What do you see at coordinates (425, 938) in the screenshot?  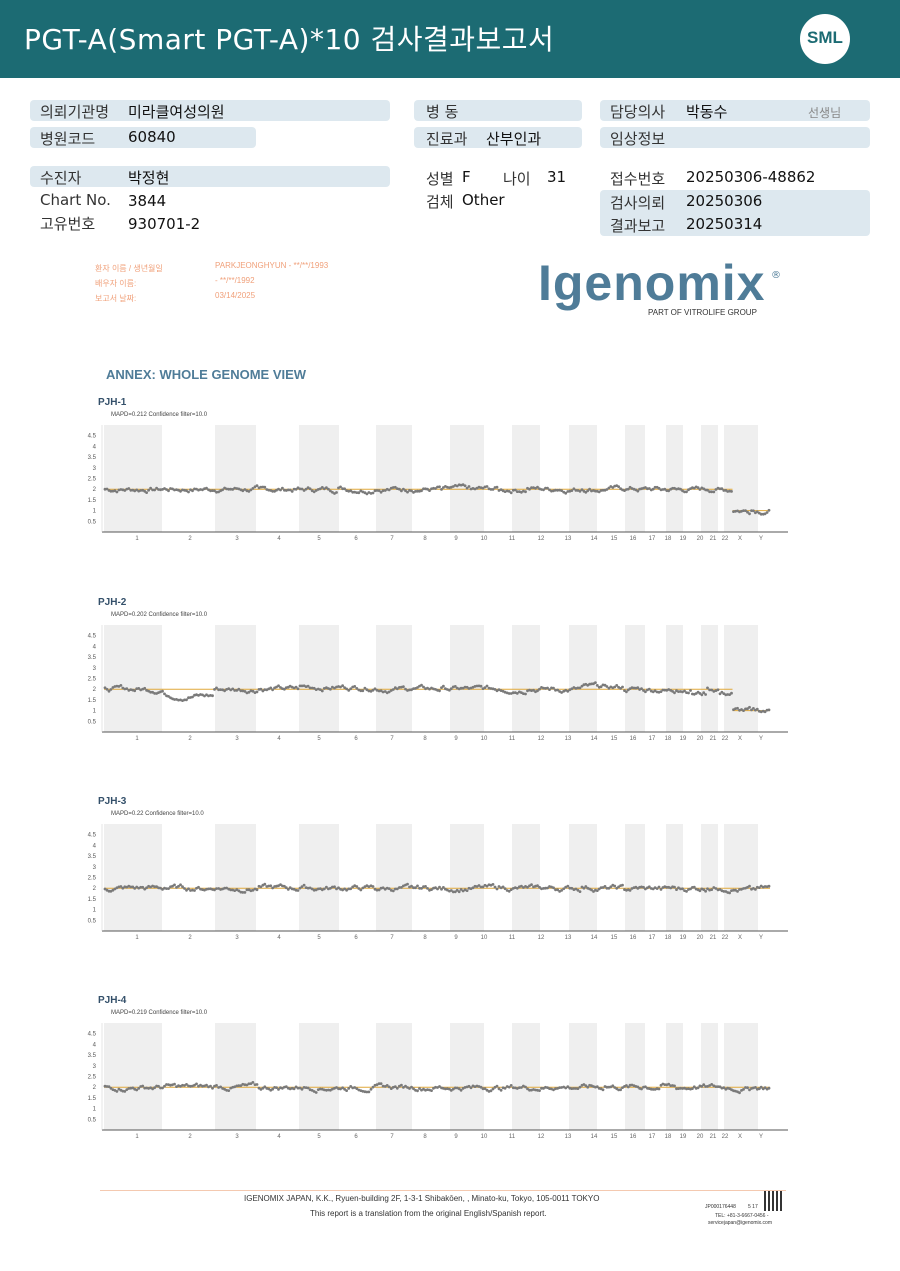 I see `x-tick-label: 8` at bounding box center [425, 938].